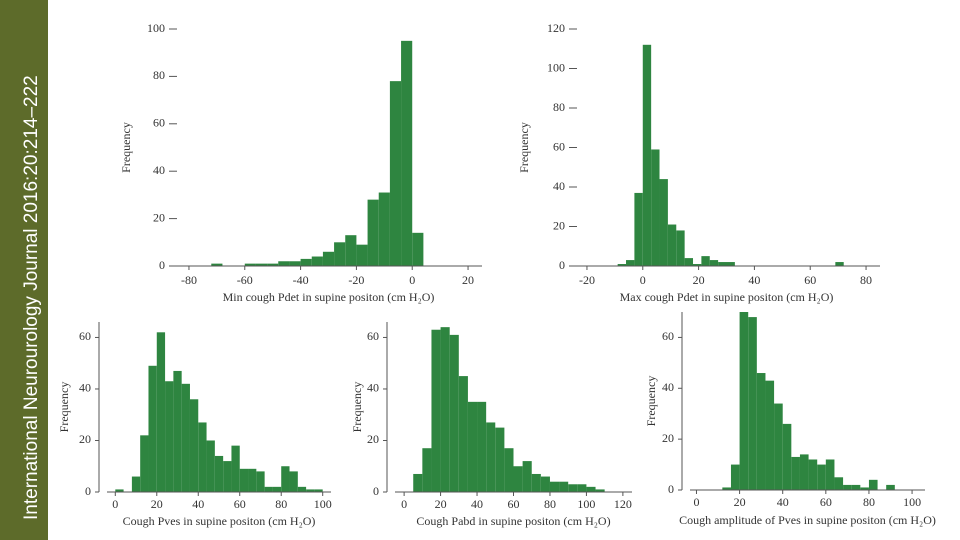 Image resolution: width=960 pixels, height=540 pixels. What do you see at coordinates (623, 504) in the screenshot?
I see `x-tick-label: 120` at bounding box center [623, 504].